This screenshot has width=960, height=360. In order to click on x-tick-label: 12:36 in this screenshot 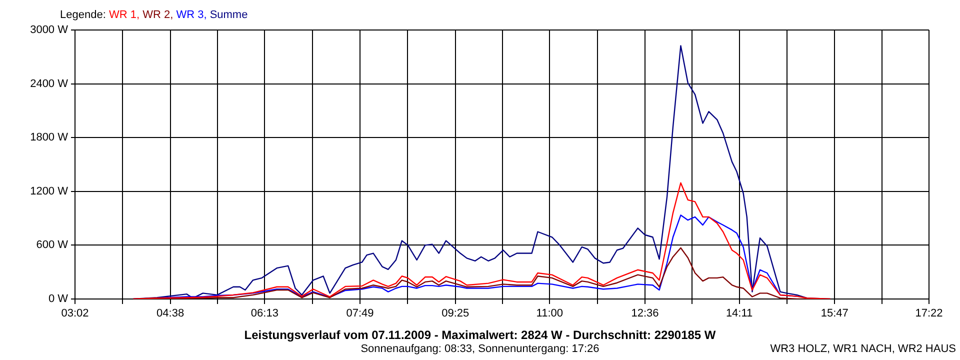, I will do `click(645, 314)`.